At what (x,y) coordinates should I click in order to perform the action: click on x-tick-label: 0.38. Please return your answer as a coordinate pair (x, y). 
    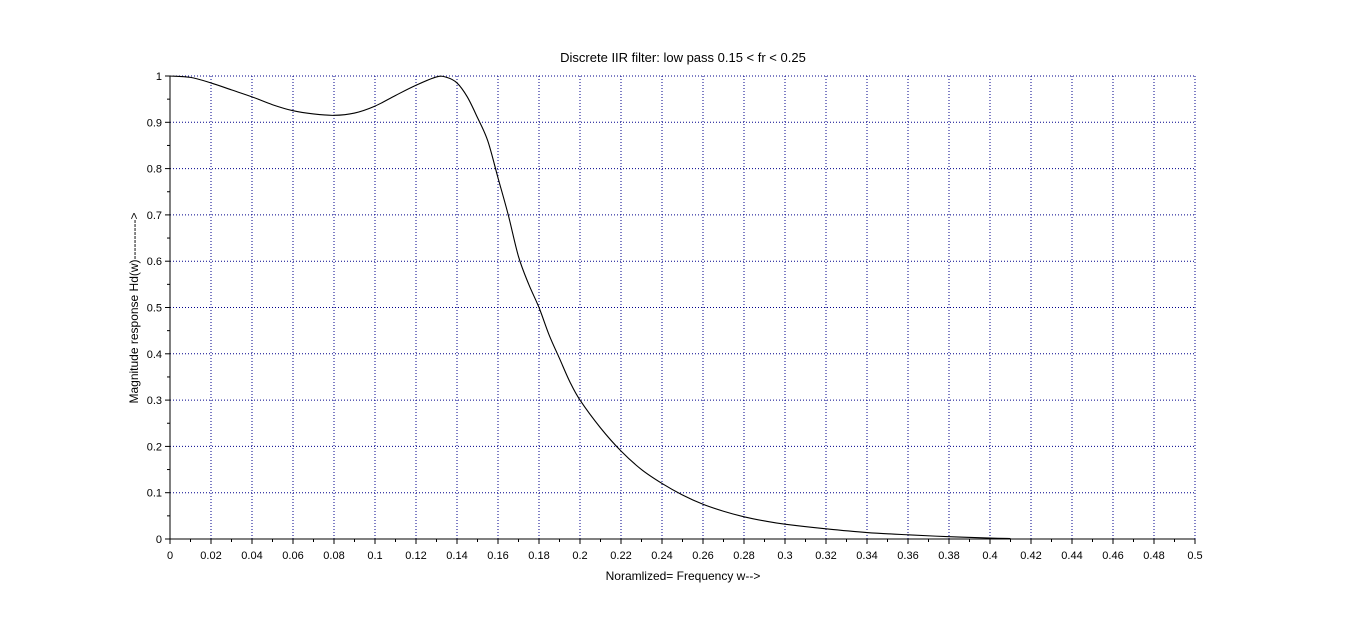
    Looking at the image, I should click on (948, 556).